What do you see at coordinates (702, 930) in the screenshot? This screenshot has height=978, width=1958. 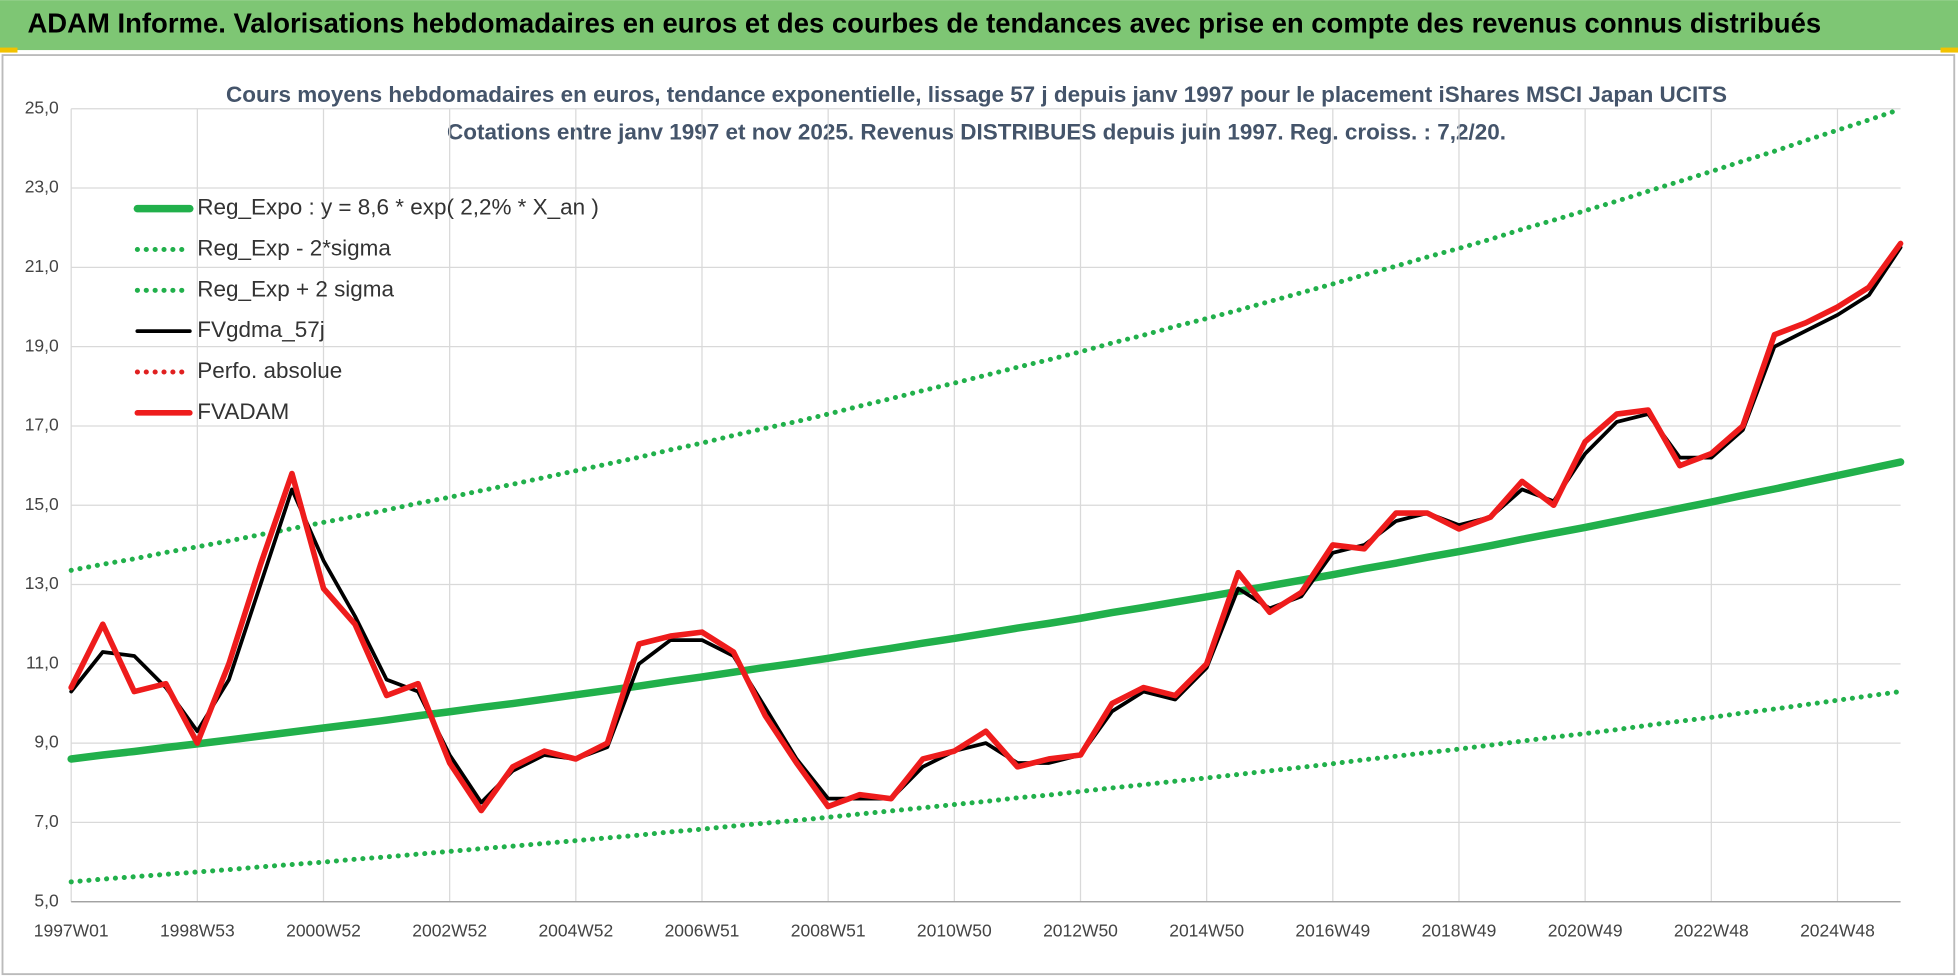 I see `x-tick-label: 2006W51` at bounding box center [702, 930].